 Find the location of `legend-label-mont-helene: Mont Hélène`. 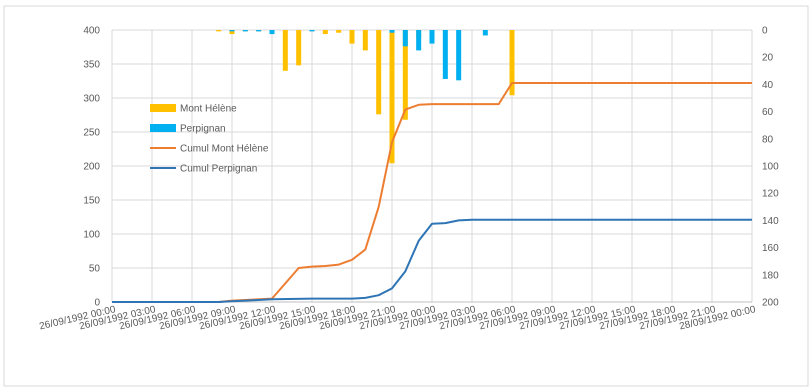

legend-label-mont-helene: Mont Hélène is located at coordinates (208, 109).